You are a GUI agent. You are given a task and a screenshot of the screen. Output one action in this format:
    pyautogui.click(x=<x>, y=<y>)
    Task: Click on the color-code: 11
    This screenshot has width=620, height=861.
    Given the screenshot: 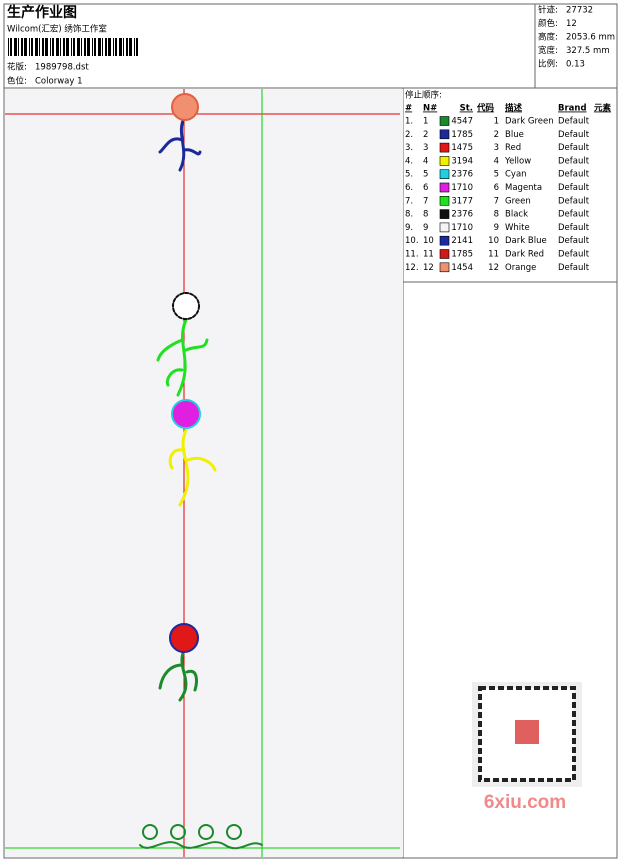 What is the action you would take?
    pyautogui.click(x=493, y=255)
    